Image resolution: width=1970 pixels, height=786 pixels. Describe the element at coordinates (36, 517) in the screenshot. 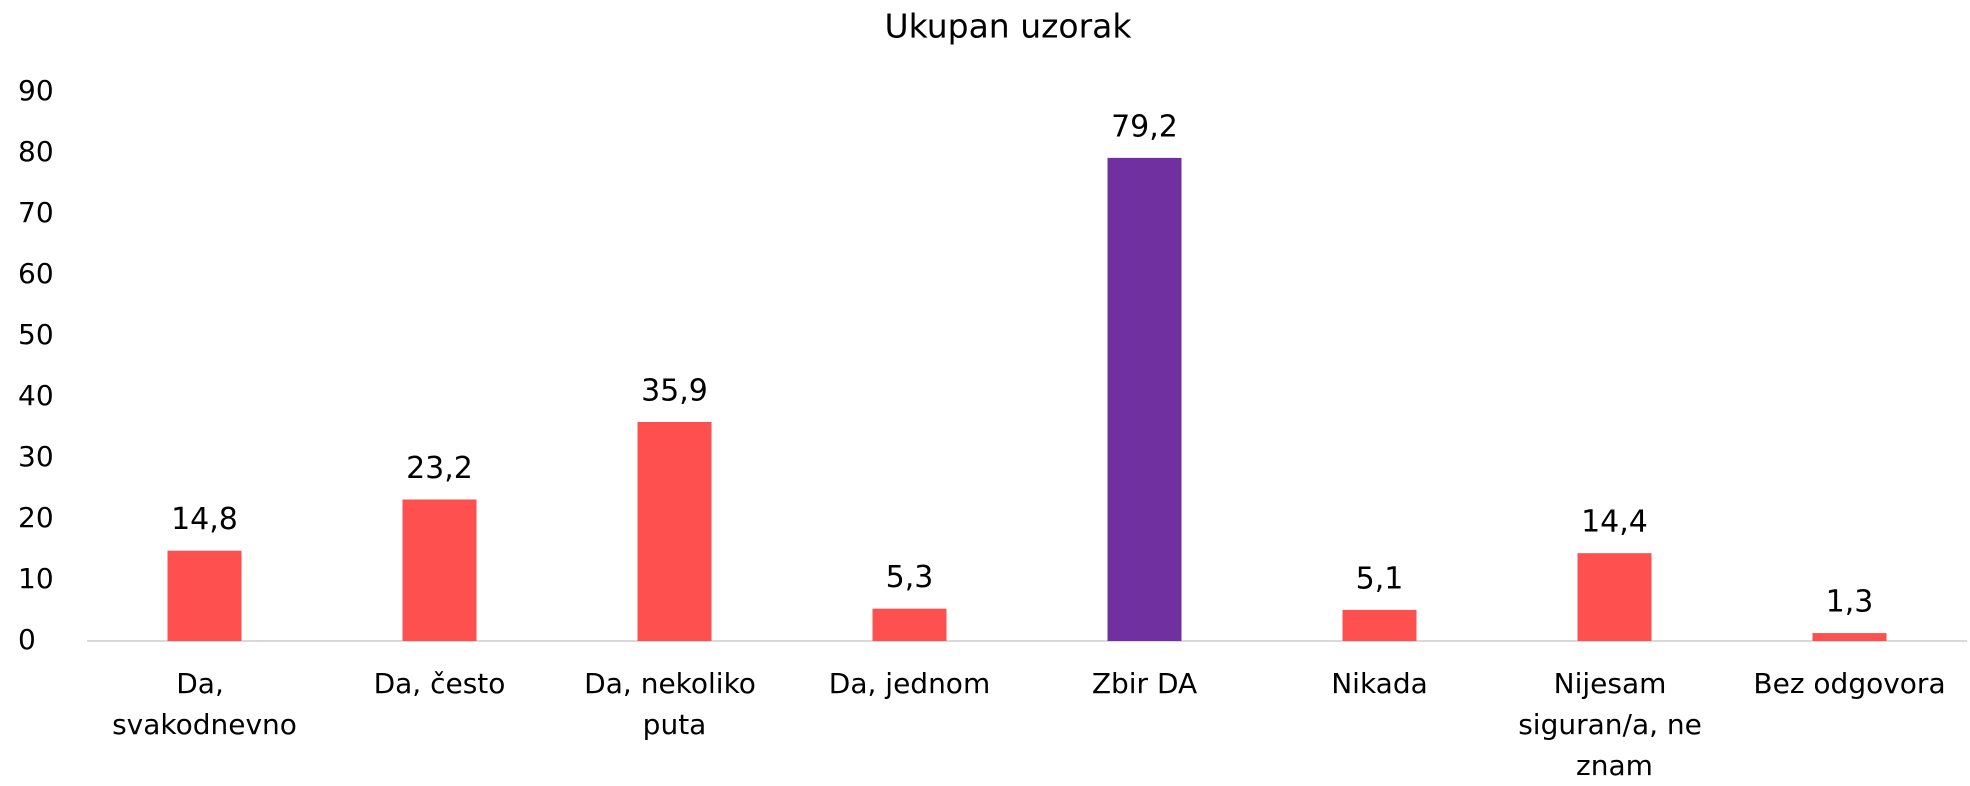

I see `y-tick-label: 20` at that location.